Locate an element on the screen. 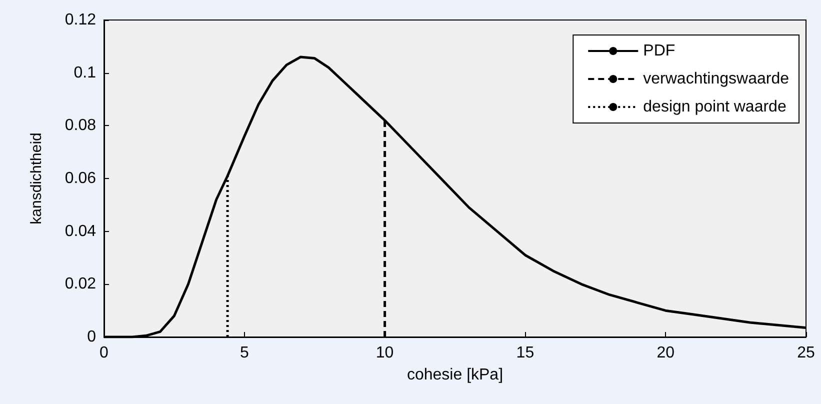  legend-label: verwachtingswaarde is located at coordinates (716, 79).